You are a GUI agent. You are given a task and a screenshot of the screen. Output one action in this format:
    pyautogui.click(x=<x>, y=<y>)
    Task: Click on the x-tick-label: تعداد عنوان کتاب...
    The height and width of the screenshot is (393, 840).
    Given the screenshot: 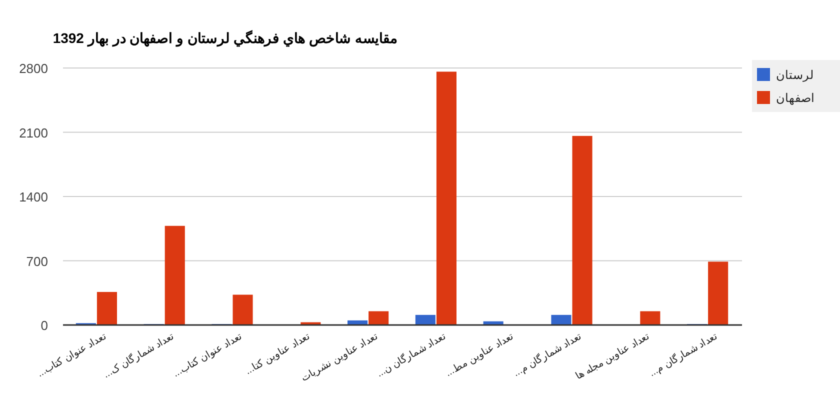 What is the action you would take?
    pyautogui.click(x=71, y=355)
    